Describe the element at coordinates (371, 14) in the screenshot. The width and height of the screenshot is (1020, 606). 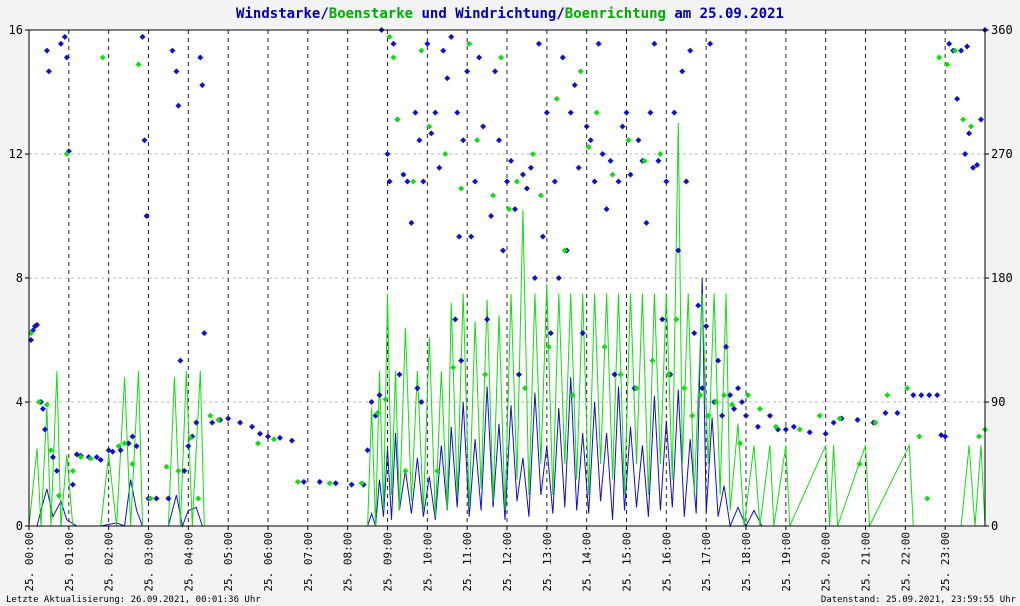
I see `title-part-gust: Boenstarke` at that location.